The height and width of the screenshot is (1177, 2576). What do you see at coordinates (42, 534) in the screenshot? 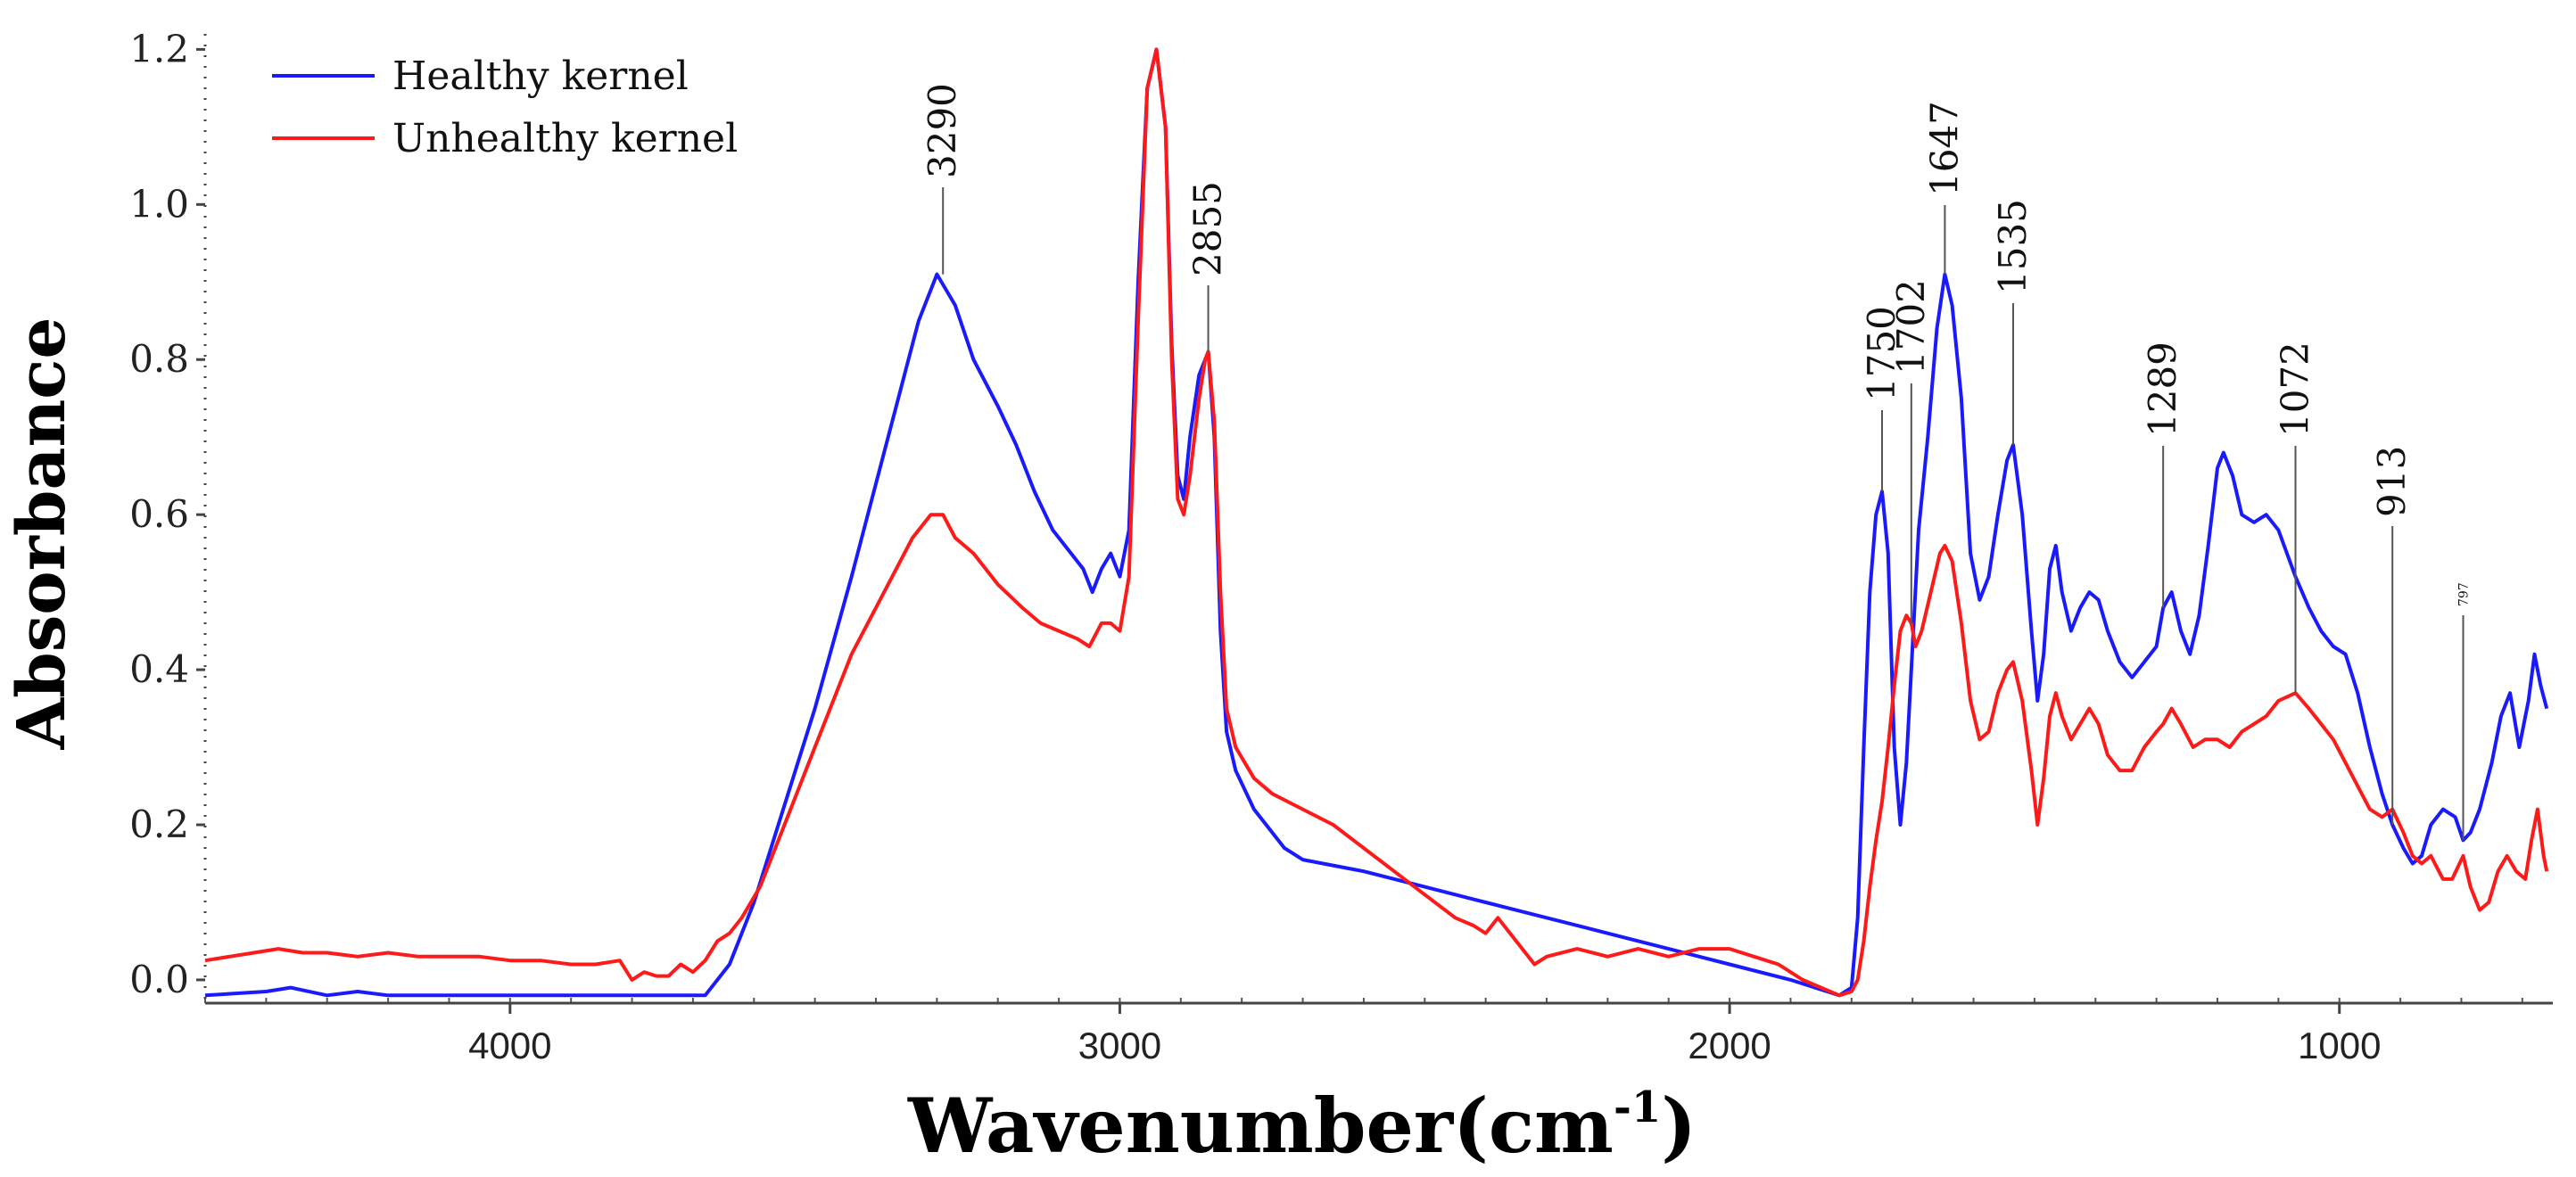
I see `y-axis-title: Absorbance` at bounding box center [42, 534].